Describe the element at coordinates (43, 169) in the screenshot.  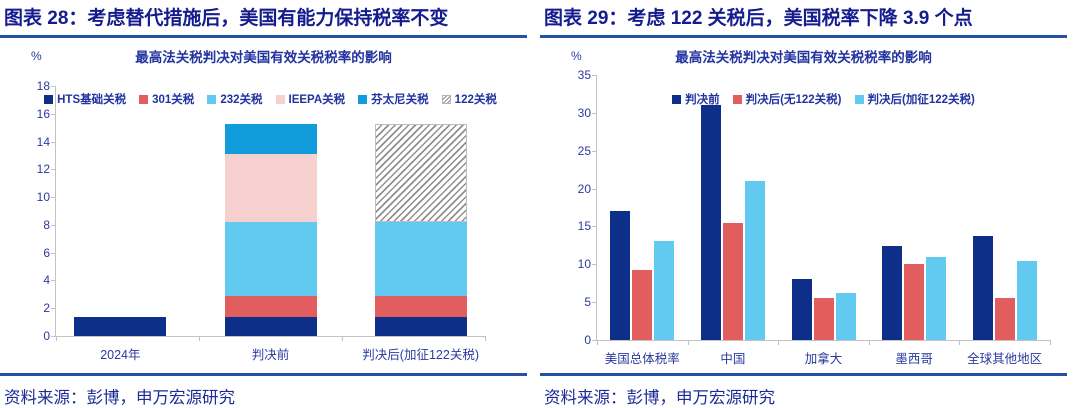
I see `y-tick-label: 12` at that location.